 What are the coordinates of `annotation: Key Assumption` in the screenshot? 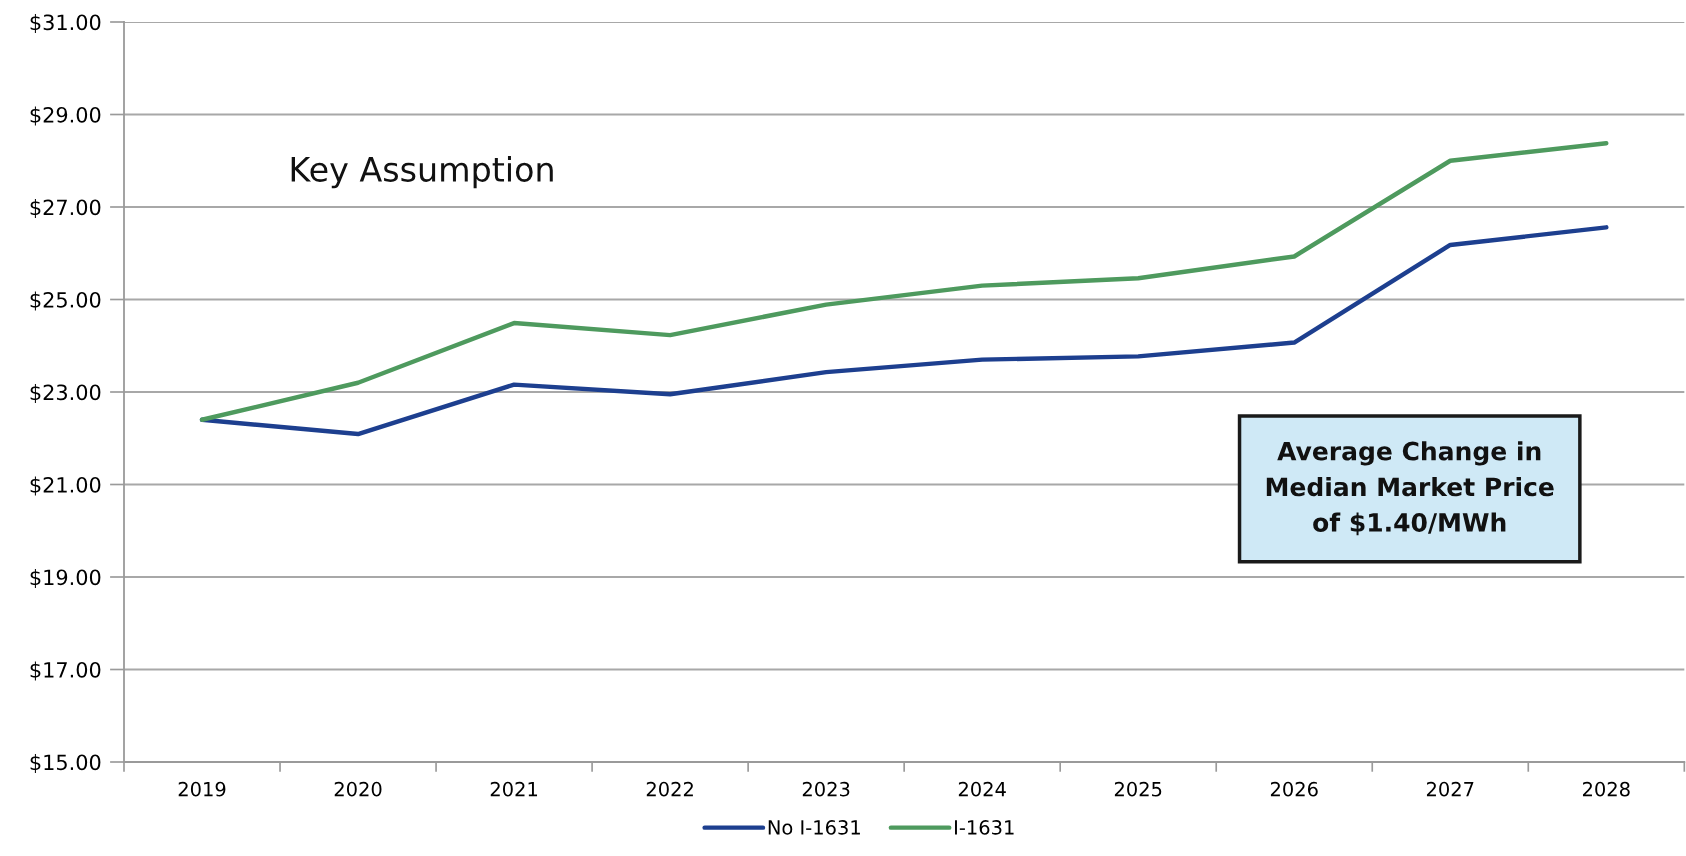 It's located at (422, 172).